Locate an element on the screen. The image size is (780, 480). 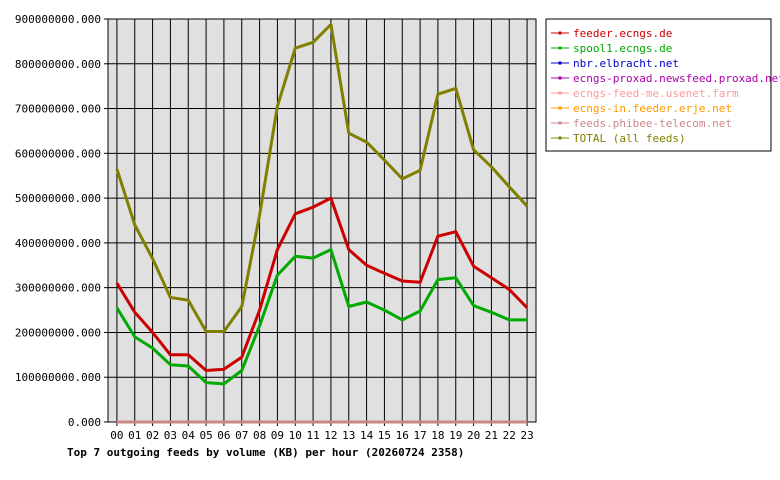
x-tick-label: 06 is located at coordinates (223, 435).